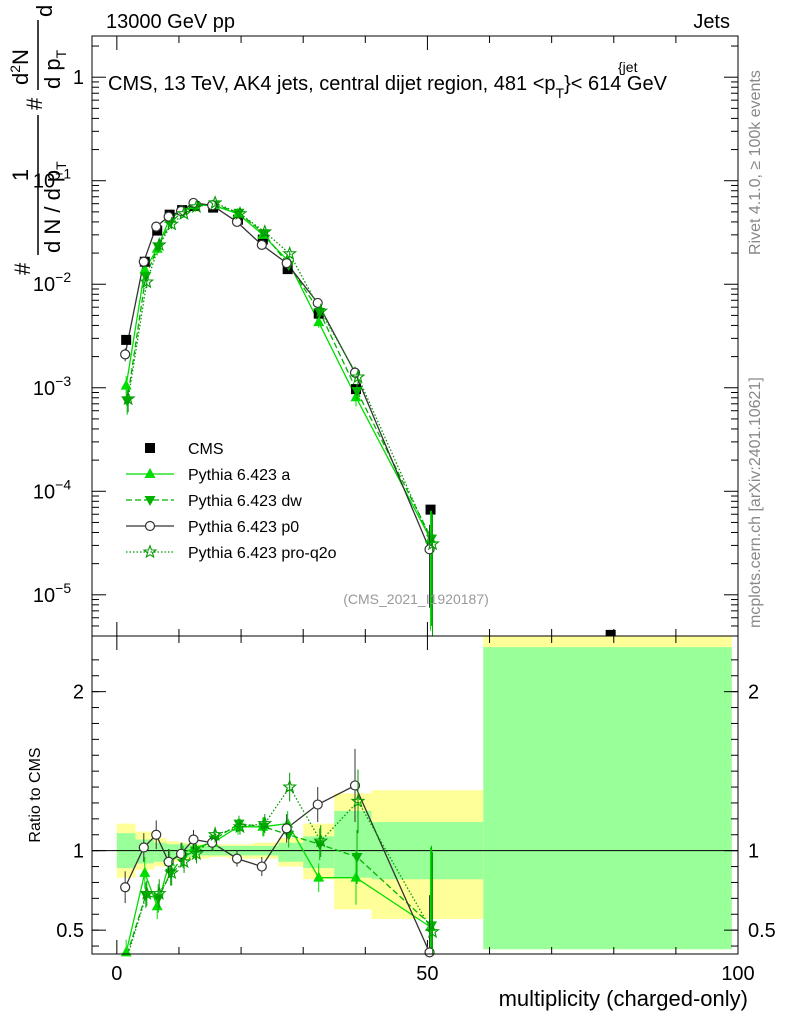  What do you see at coordinates (628, 67) in the screenshot?
I see `title-sup: {jet` at bounding box center [628, 67].